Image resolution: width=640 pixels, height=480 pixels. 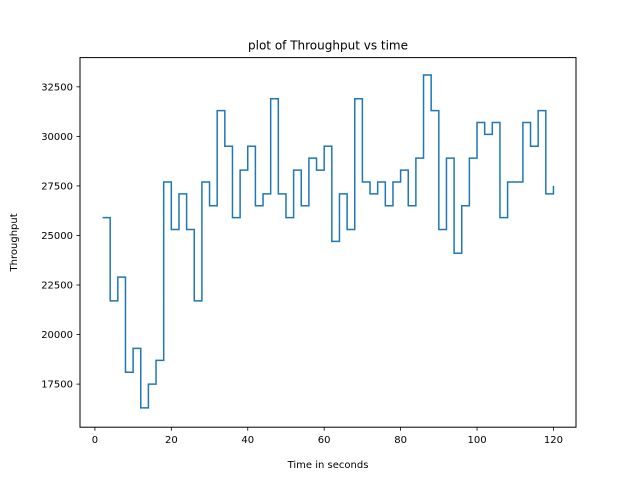 What do you see at coordinates (57, 186) in the screenshot?
I see `y-tick-label: 27500` at bounding box center [57, 186].